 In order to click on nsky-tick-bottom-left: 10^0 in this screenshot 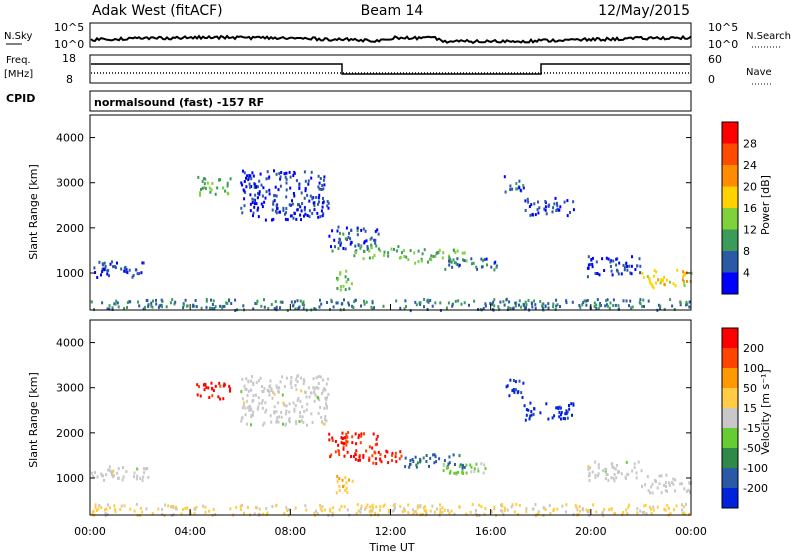, I will do `click(69, 44)`.